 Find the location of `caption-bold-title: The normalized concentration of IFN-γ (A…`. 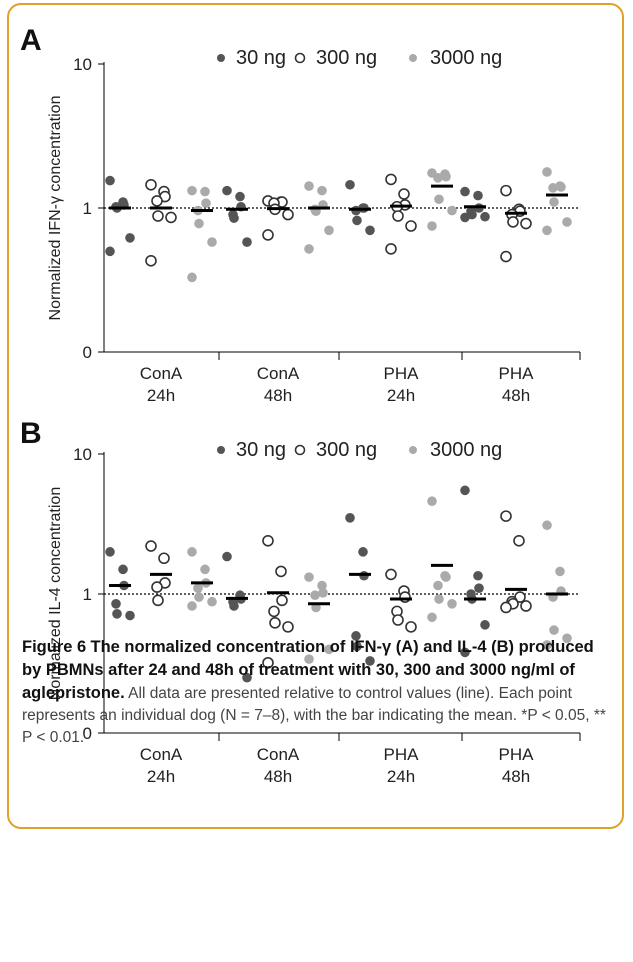

caption-bold-title: The normalized concentration of IFN-γ (A… is located at coordinates (308, 670).